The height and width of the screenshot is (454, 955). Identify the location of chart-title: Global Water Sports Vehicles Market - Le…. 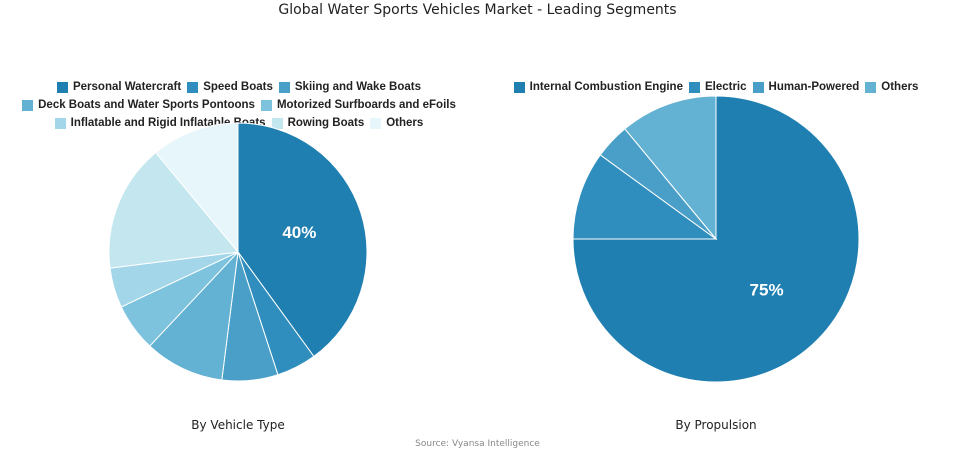
(477, 10).